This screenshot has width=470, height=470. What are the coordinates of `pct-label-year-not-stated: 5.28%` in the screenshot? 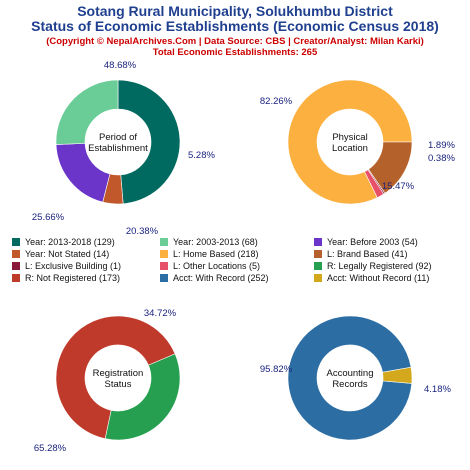 It's located at (201, 155).